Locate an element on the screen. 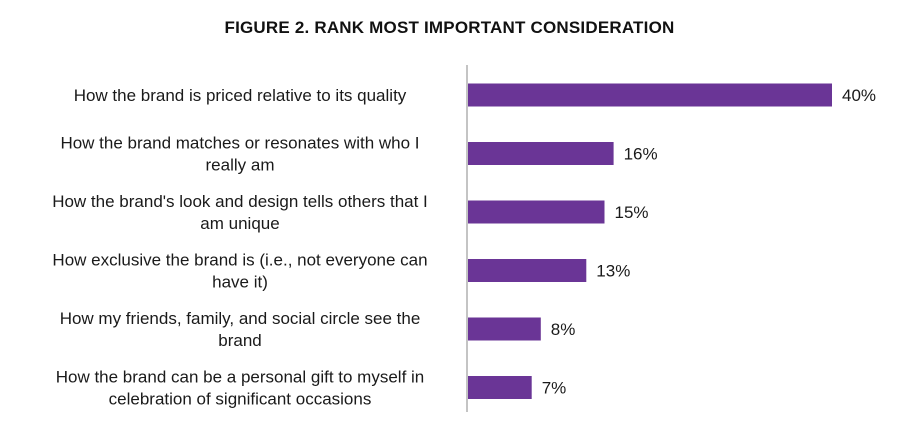 The width and height of the screenshot is (899, 441). data-label: 15% is located at coordinates (632, 212).